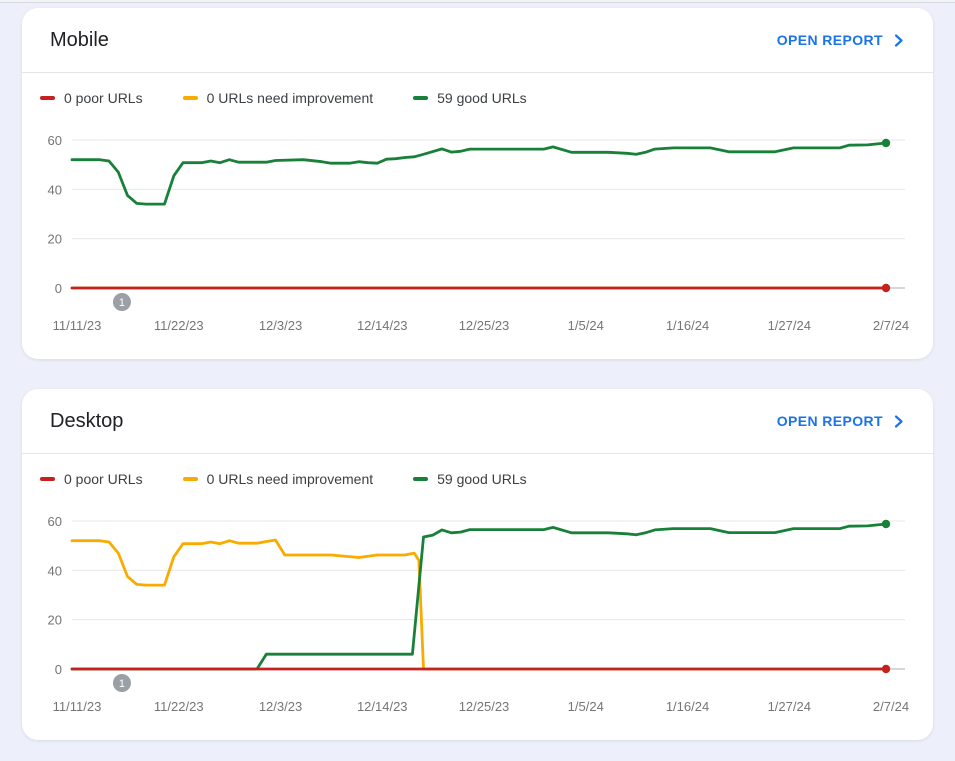  What do you see at coordinates (79, 39) in the screenshot?
I see `card-title: Mobile` at bounding box center [79, 39].